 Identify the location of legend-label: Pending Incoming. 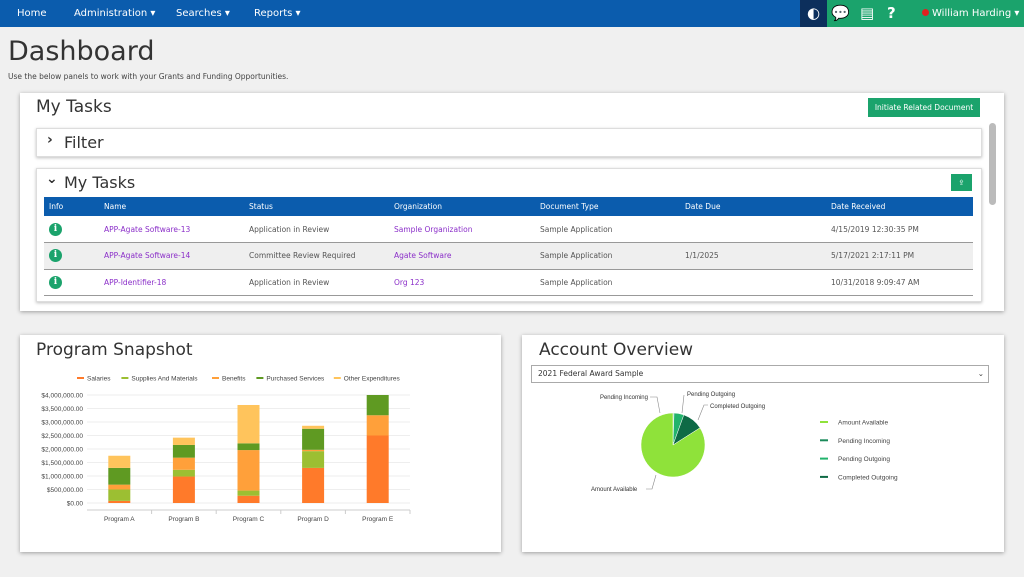
(864, 441).